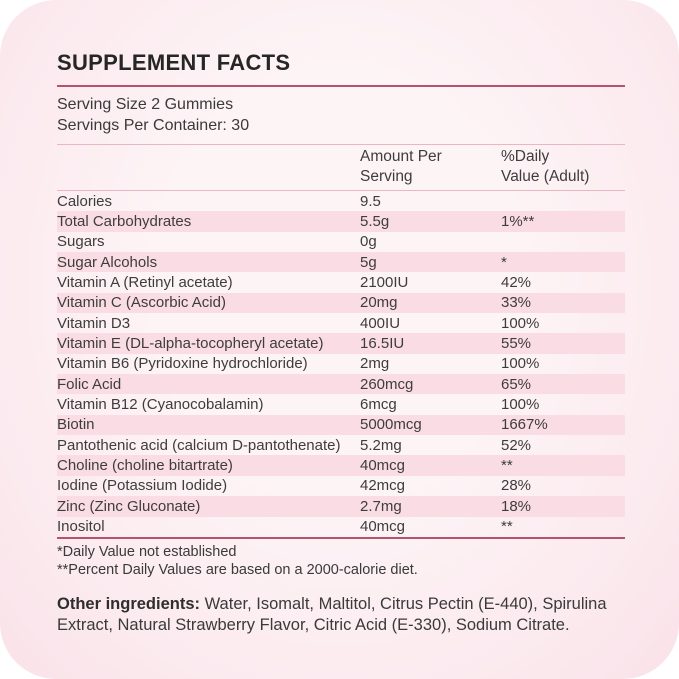  What do you see at coordinates (174, 62) in the screenshot?
I see `page-title: SUPPLEMENT FACTS` at bounding box center [174, 62].